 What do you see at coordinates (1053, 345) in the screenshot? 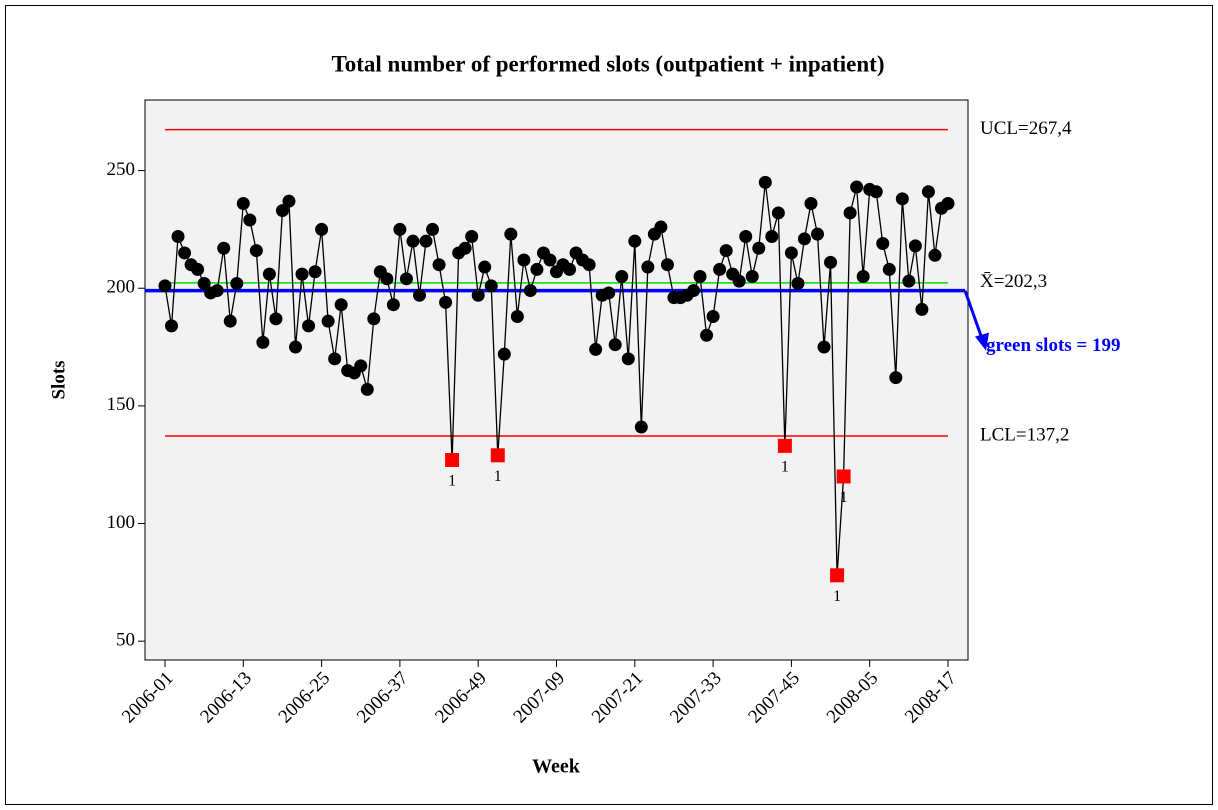
I see `target-label: green slots = 199` at bounding box center [1053, 345].